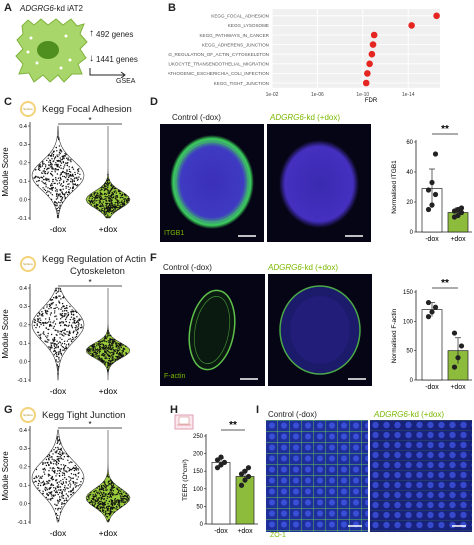  What do you see at coordinates (202, 525) in the screenshot?
I see `y-tick-label: 0` at bounding box center [202, 525].